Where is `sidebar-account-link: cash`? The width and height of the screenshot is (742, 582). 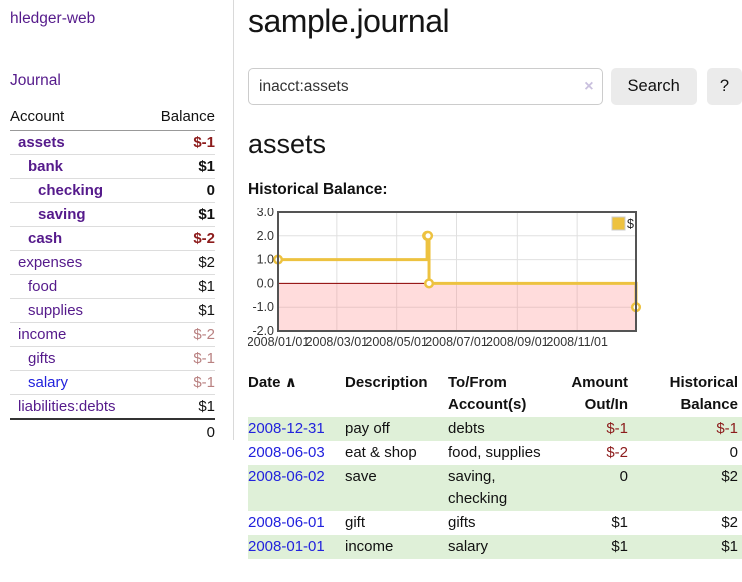
sidebar-account-link: cash is located at coordinates (45, 238).